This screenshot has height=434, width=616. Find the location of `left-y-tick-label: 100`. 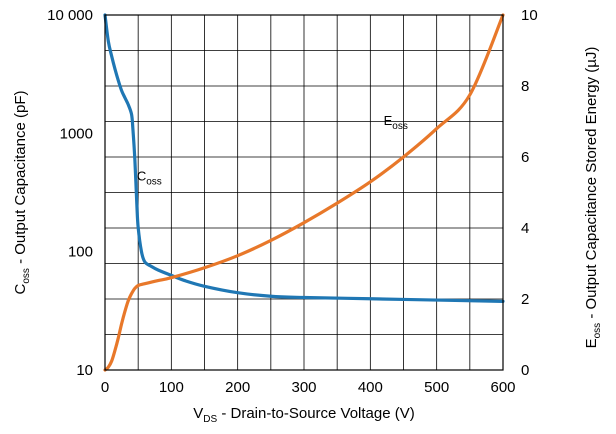

left-y-tick-label: 100 is located at coordinates (80, 252).